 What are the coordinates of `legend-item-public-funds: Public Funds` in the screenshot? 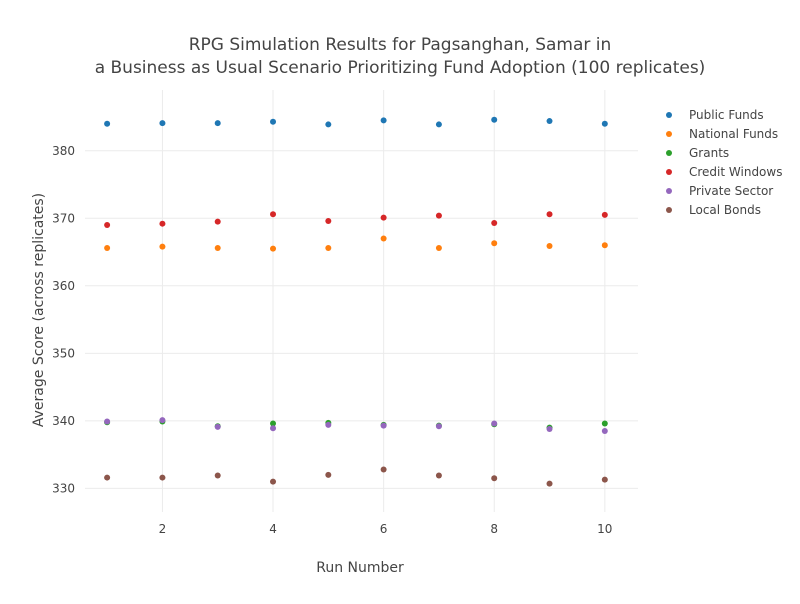 It's located at (715, 115).